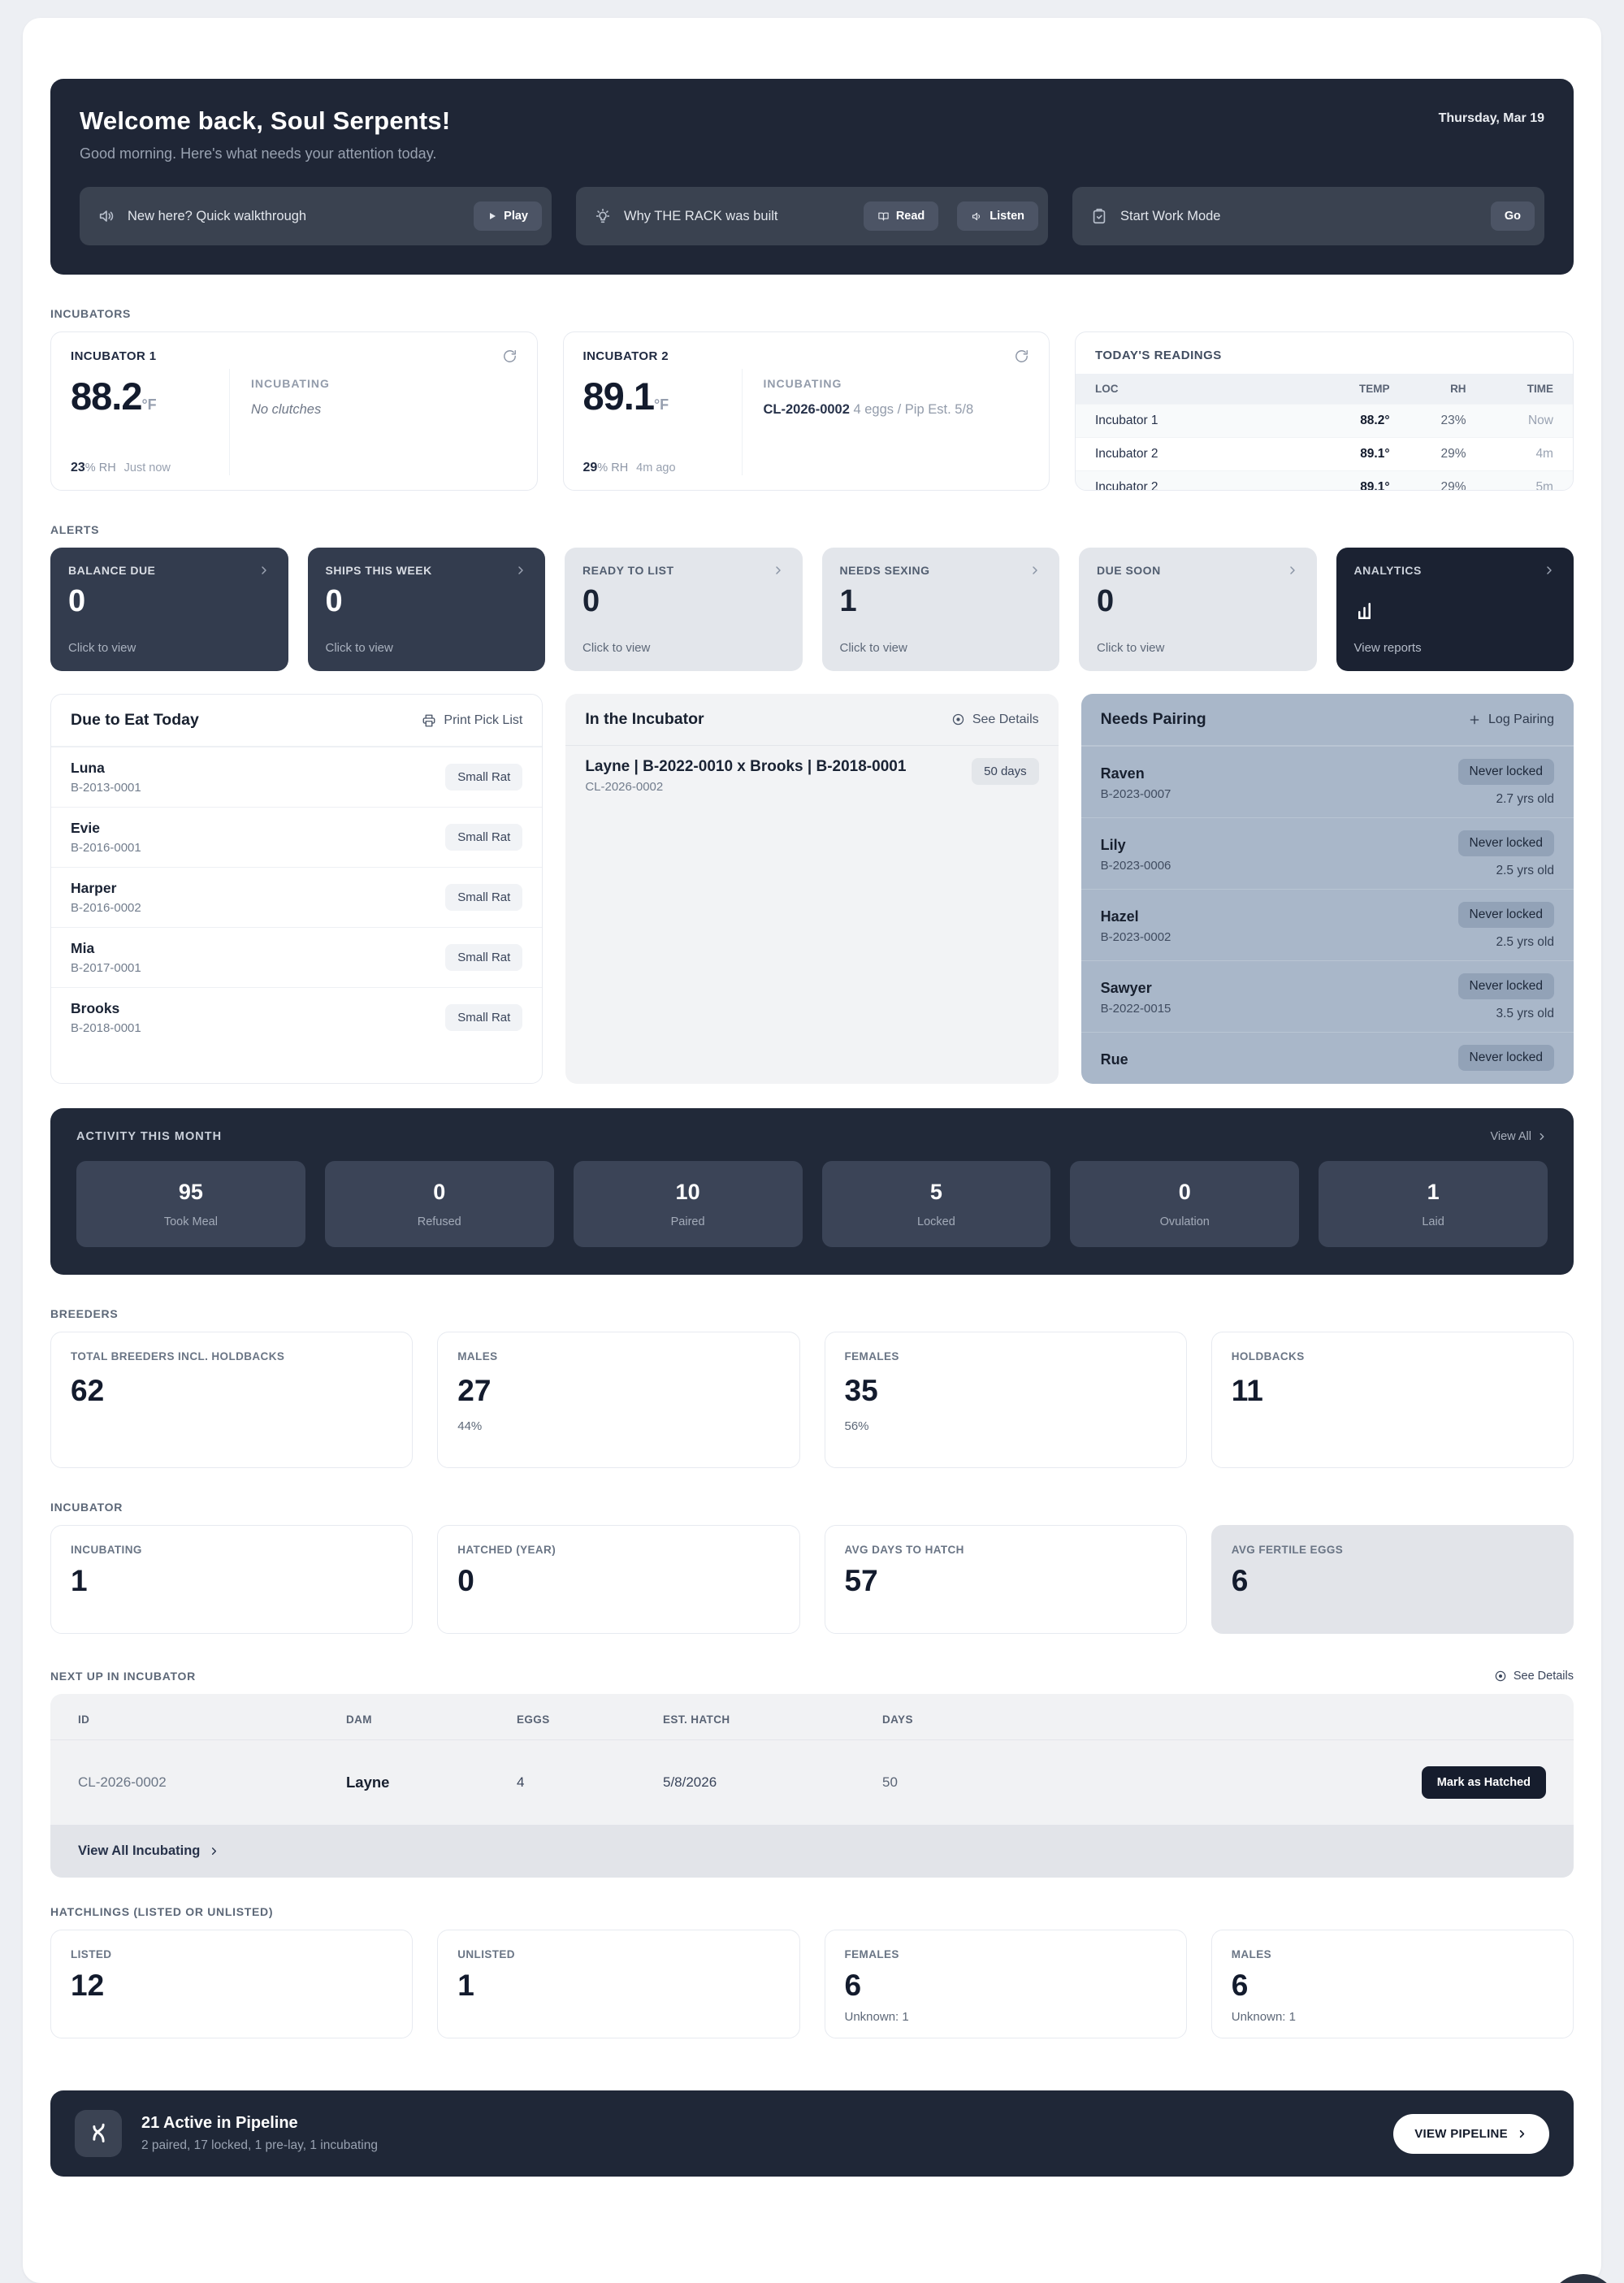  I want to click on alert-ships-this-week: SHIPS THIS WEEK 0 Click to view, so click(426, 609).